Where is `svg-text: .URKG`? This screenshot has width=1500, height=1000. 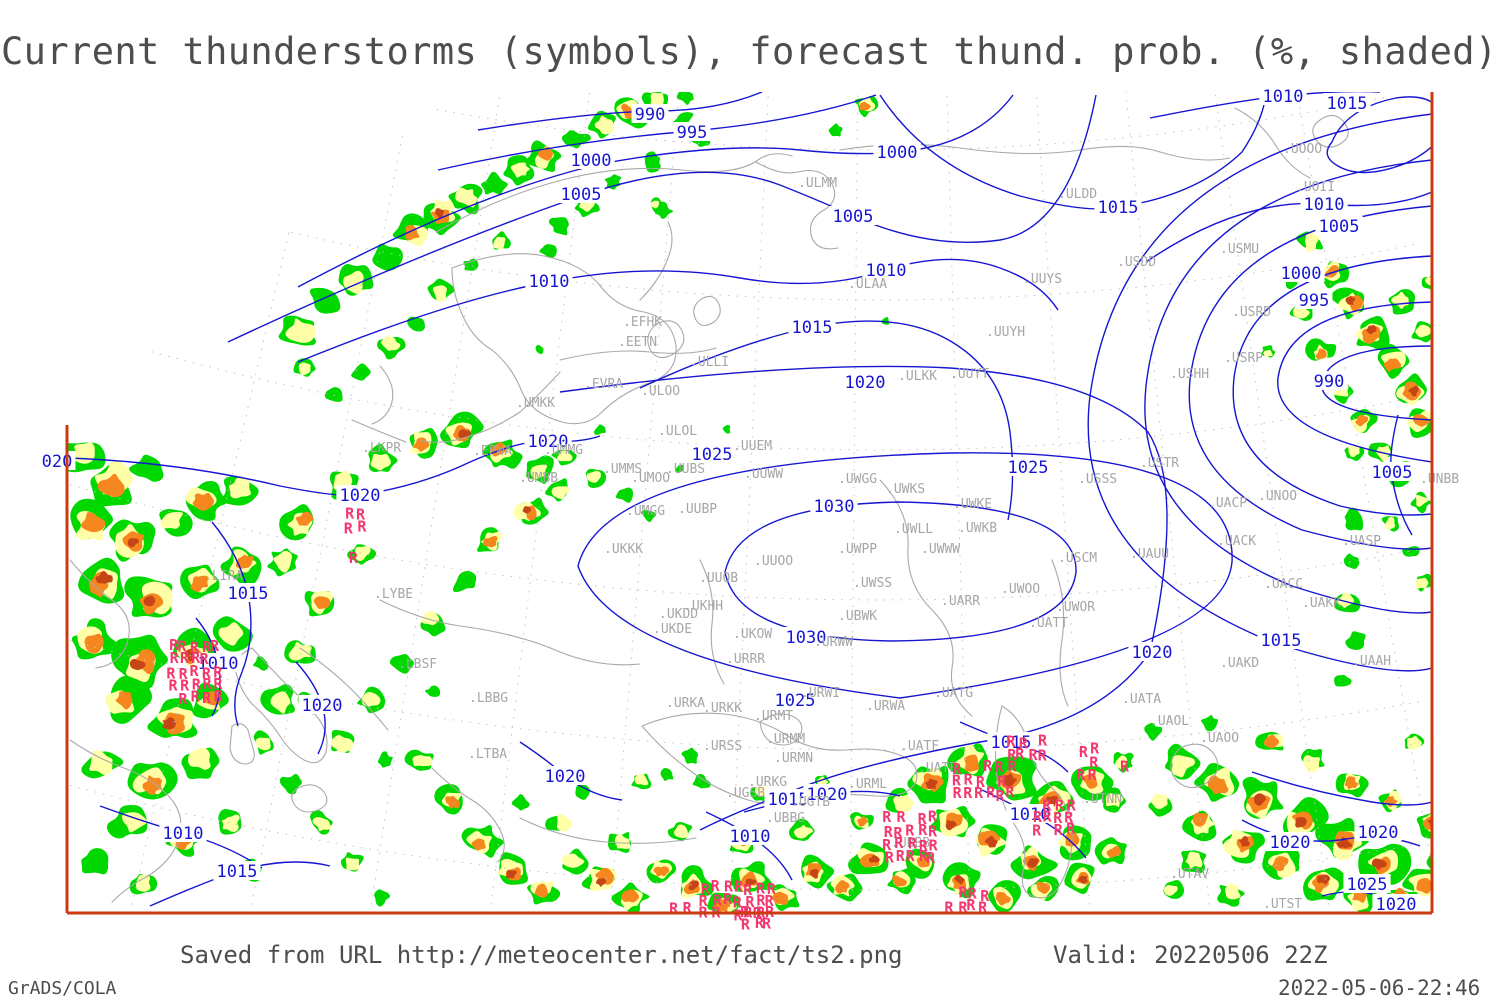 svg-text: .URKG is located at coordinates (767, 782).